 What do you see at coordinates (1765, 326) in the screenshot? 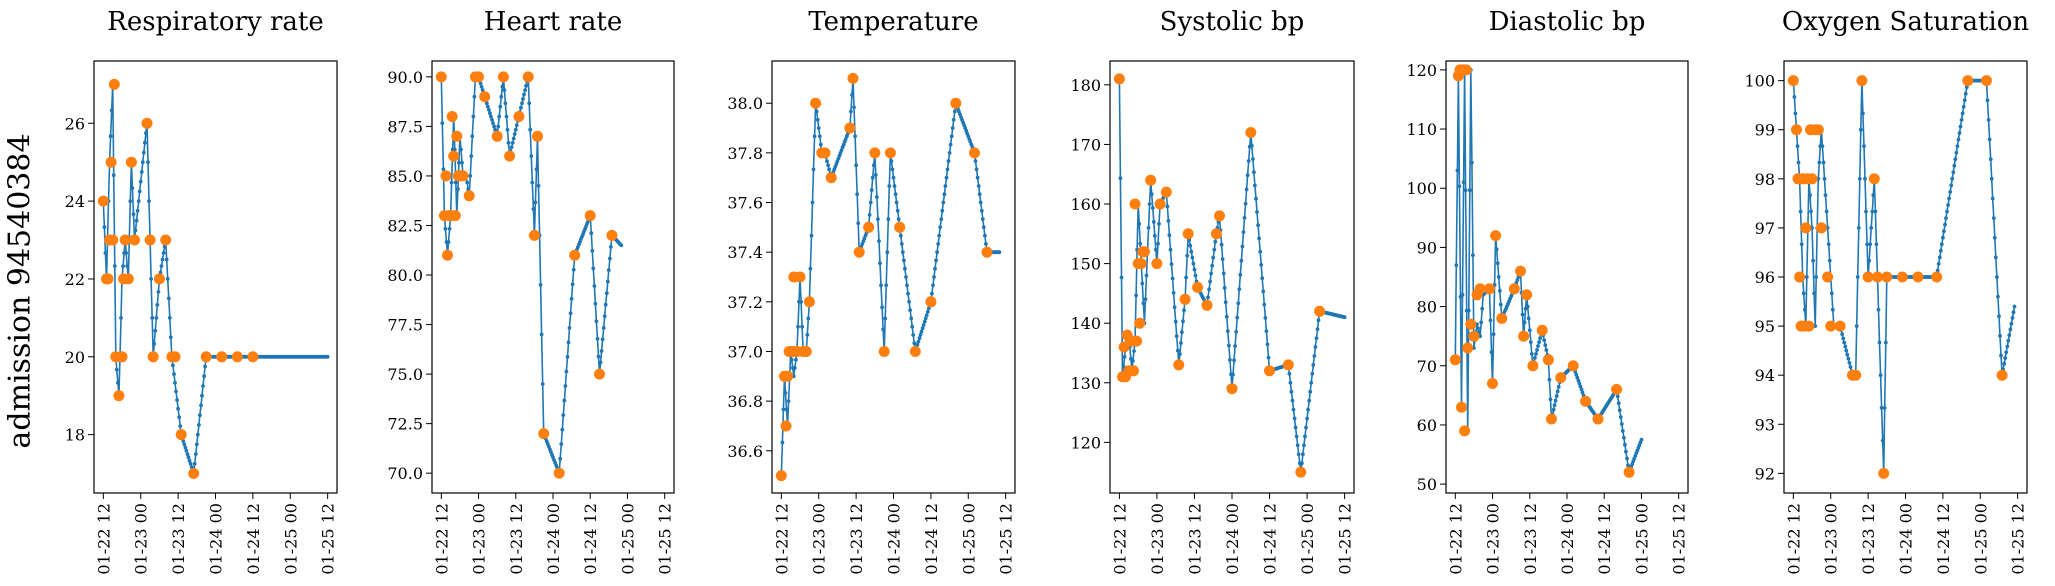
I see `y-tick-label: 95` at bounding box center [1765, 326].